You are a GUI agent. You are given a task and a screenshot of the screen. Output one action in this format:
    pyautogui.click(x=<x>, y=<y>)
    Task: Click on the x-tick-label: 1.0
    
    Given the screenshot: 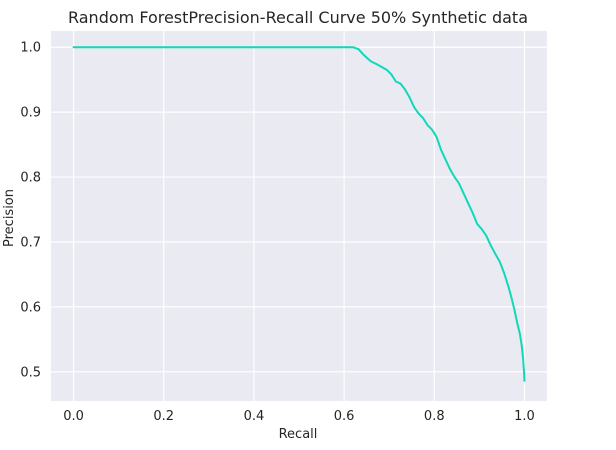 What is the action you would take?
    pyautogui.click(x=524, y=416)
    